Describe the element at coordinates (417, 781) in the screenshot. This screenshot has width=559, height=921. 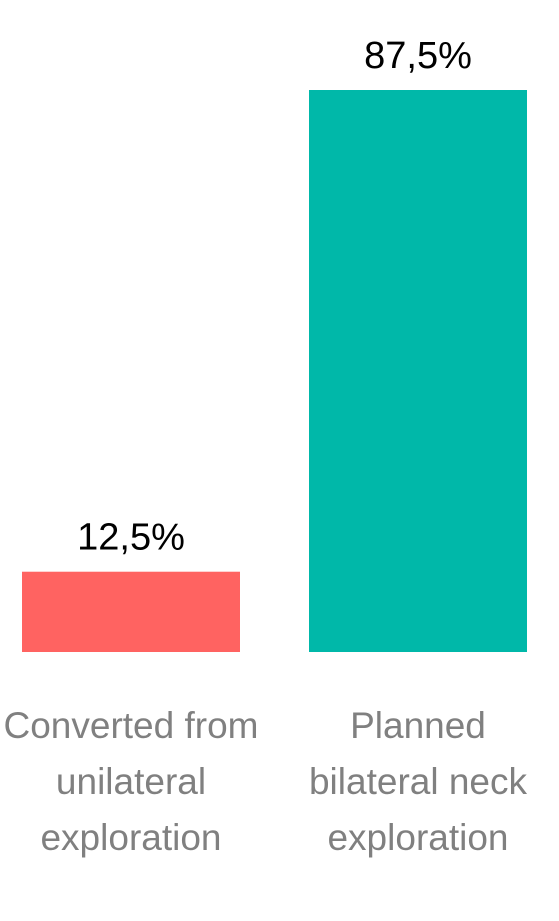
I see `category-label: Planned bilateral neck exploration` at that location.